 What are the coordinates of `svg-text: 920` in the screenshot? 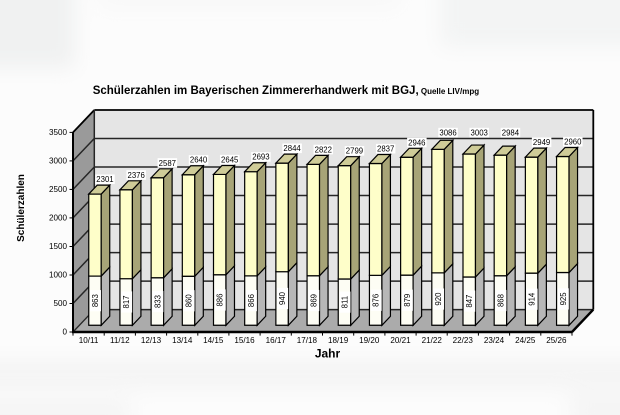 It's located at (438, 299).